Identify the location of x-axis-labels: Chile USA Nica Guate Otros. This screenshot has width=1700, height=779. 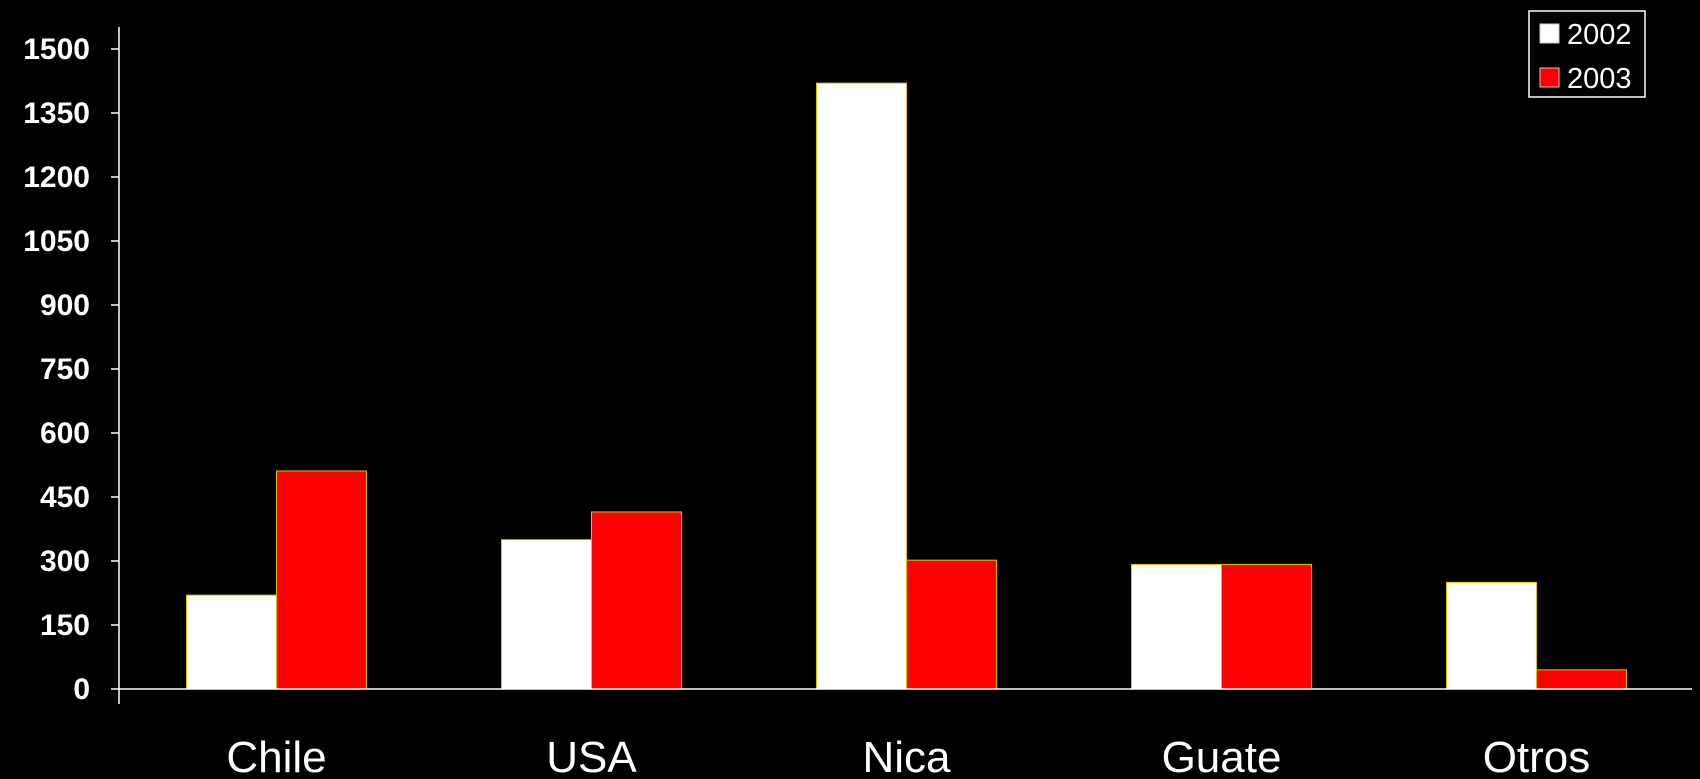
(908, 756).